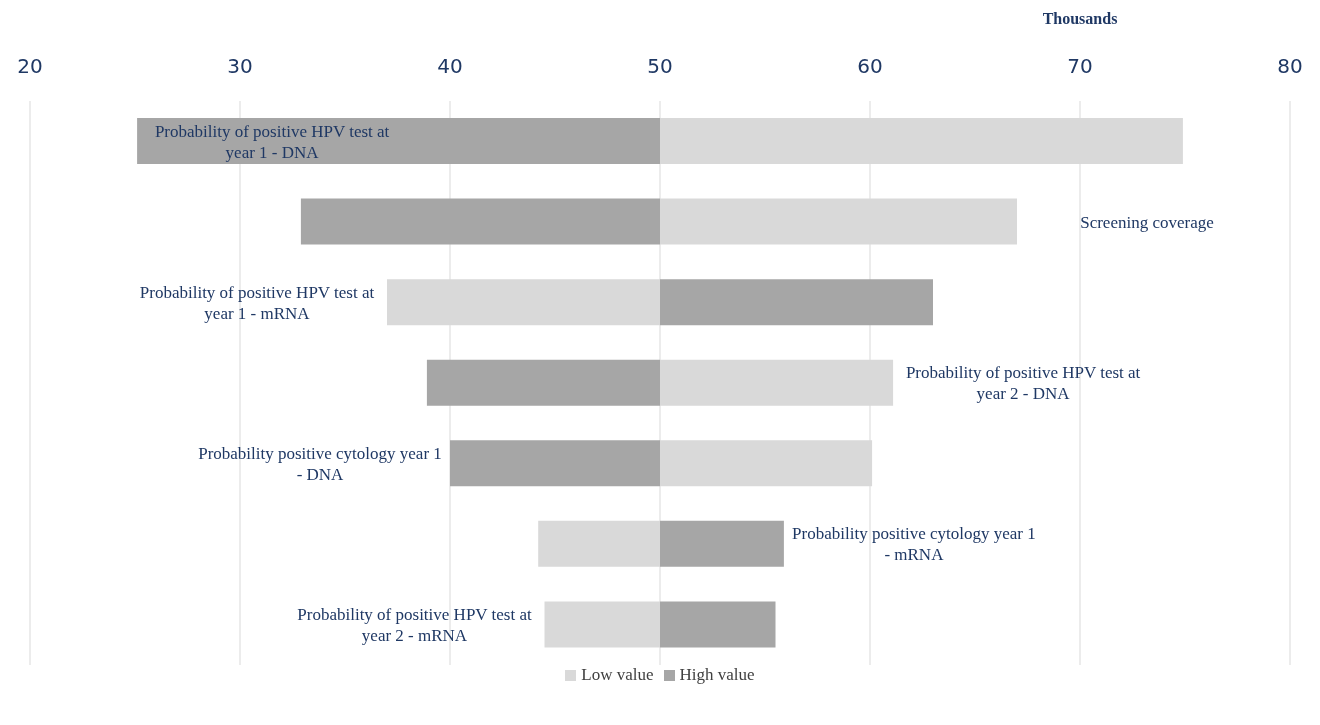  Describe the element at coordinates (1147, 222) in the screenshot. I see `y-tick-label: Screening coverage` at that location.